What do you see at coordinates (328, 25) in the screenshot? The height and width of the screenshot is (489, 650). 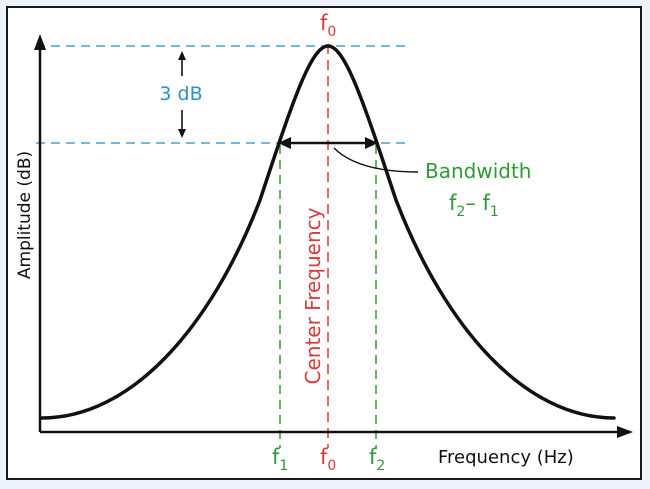 I see `f0-top-label: f0` at bounding box center [328, 25].